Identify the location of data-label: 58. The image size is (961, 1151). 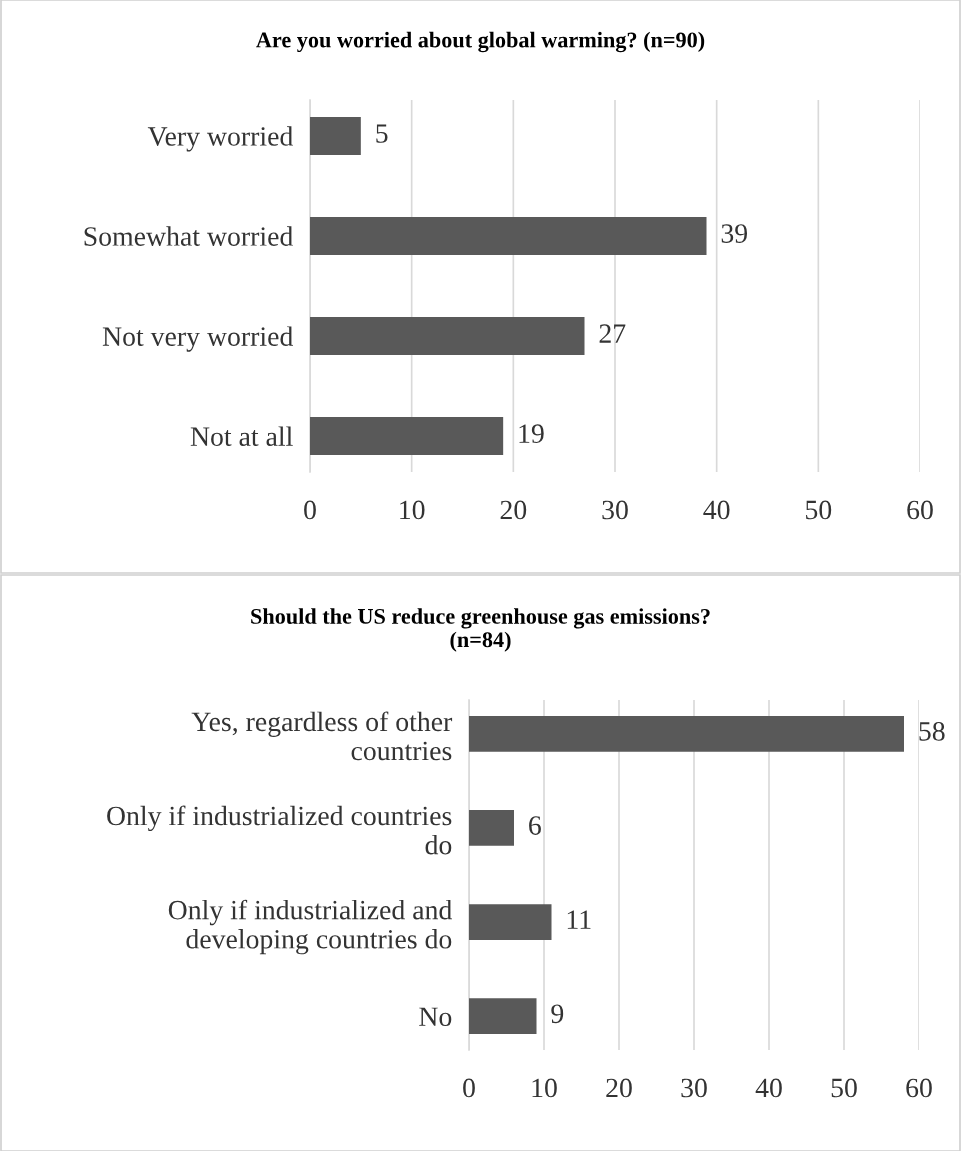
(932, 731).